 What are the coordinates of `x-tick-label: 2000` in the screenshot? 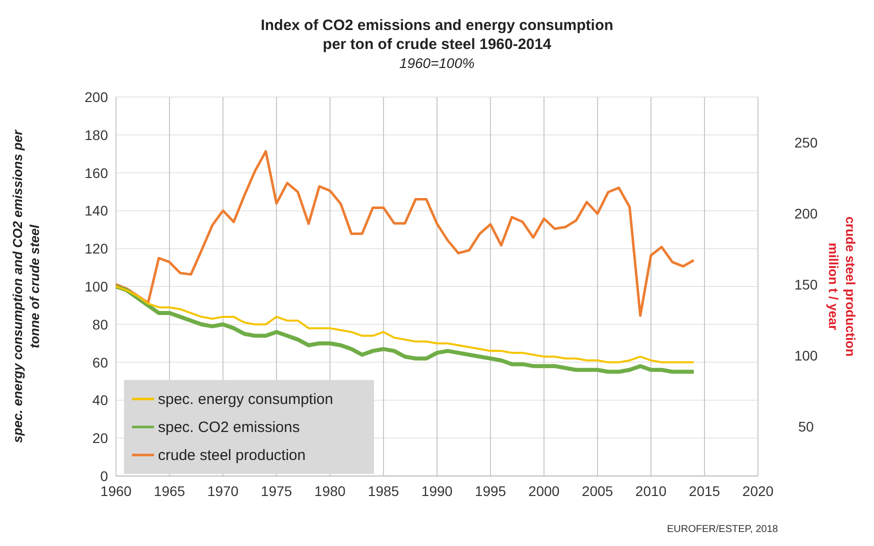 It's located at (544, 491).